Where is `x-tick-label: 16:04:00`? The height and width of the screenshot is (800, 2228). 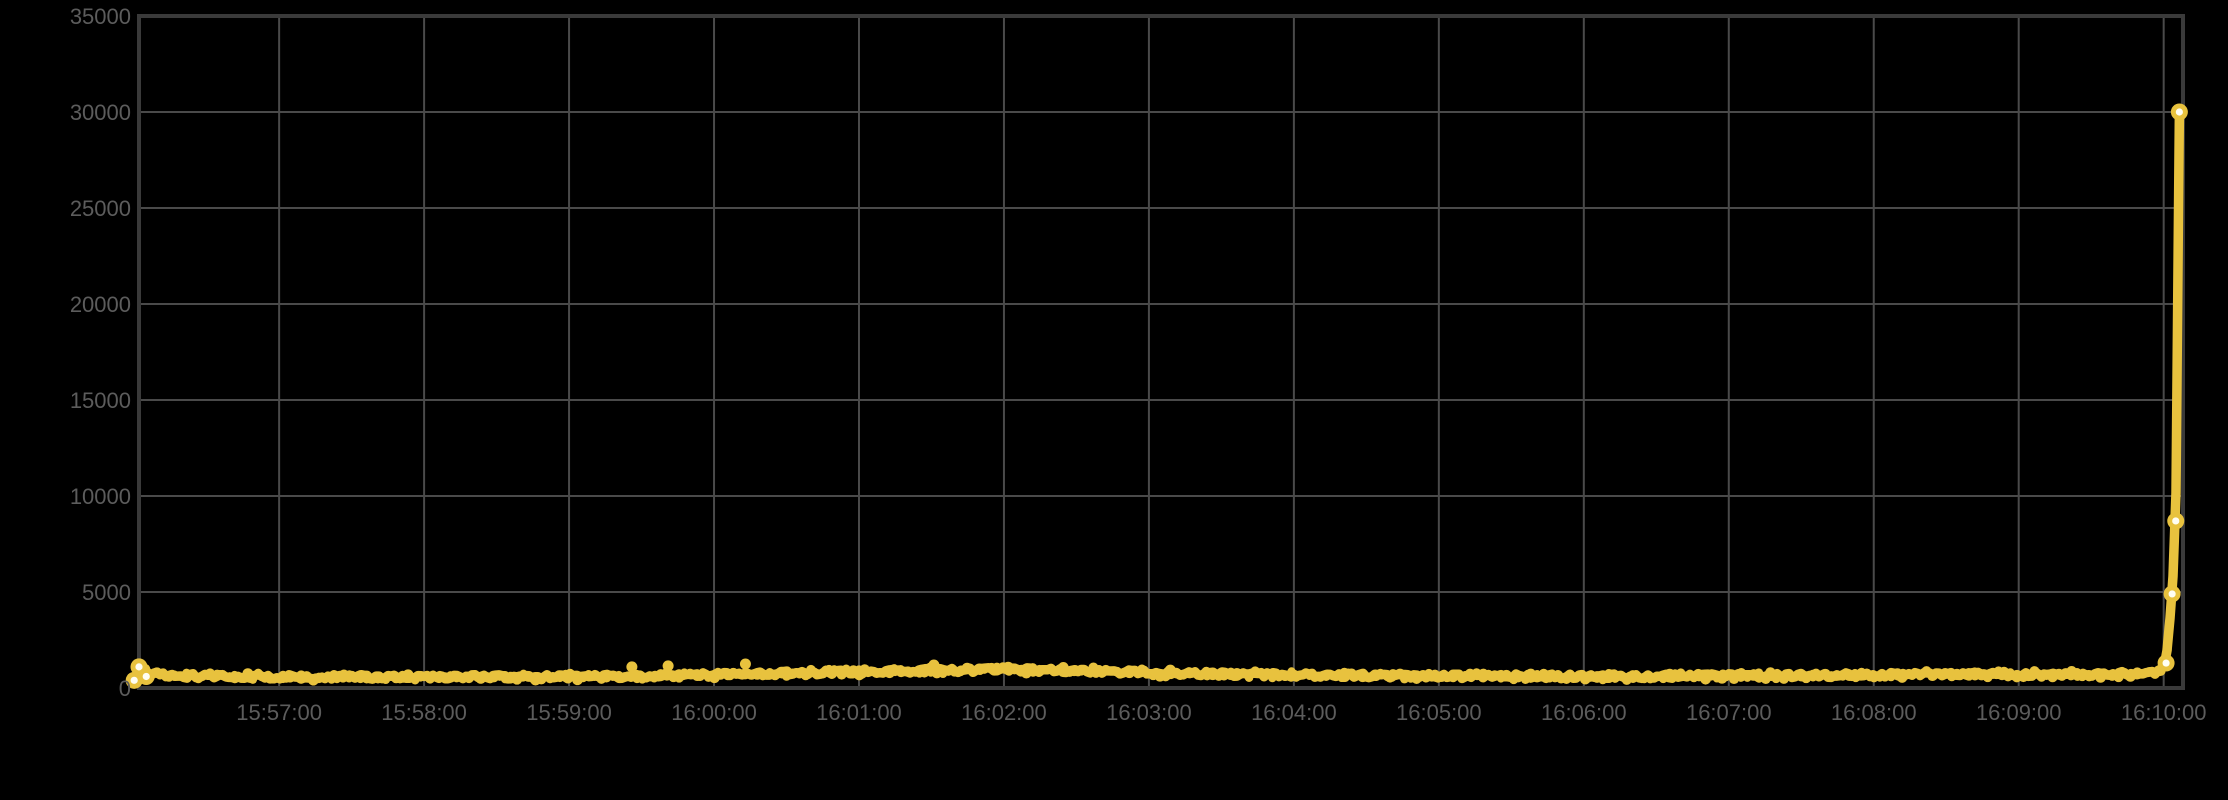 x-tick-label: 16:04:00 is located at coordinates (1294, 712).